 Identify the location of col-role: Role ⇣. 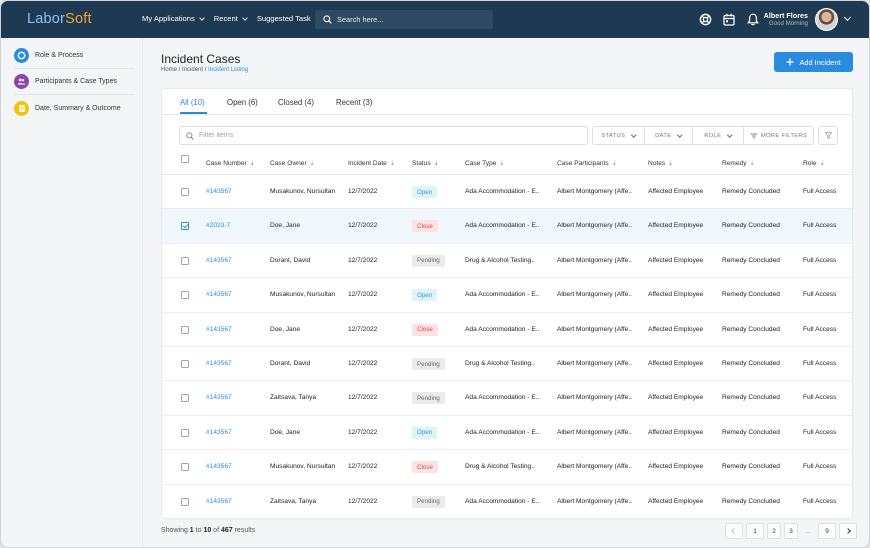
(814, 163).